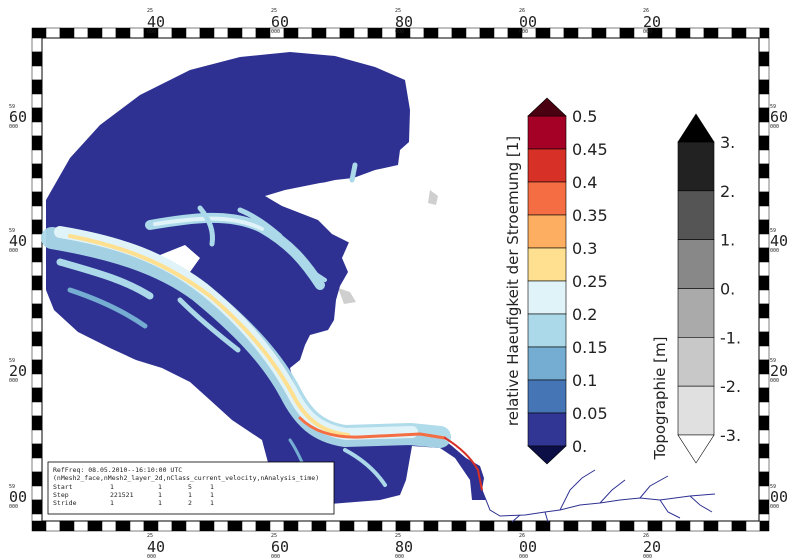  What do you see at coordinates (528, 22) in the screenshot?
I see `tick-minute-label: 00` at bounding box center [528, 22].